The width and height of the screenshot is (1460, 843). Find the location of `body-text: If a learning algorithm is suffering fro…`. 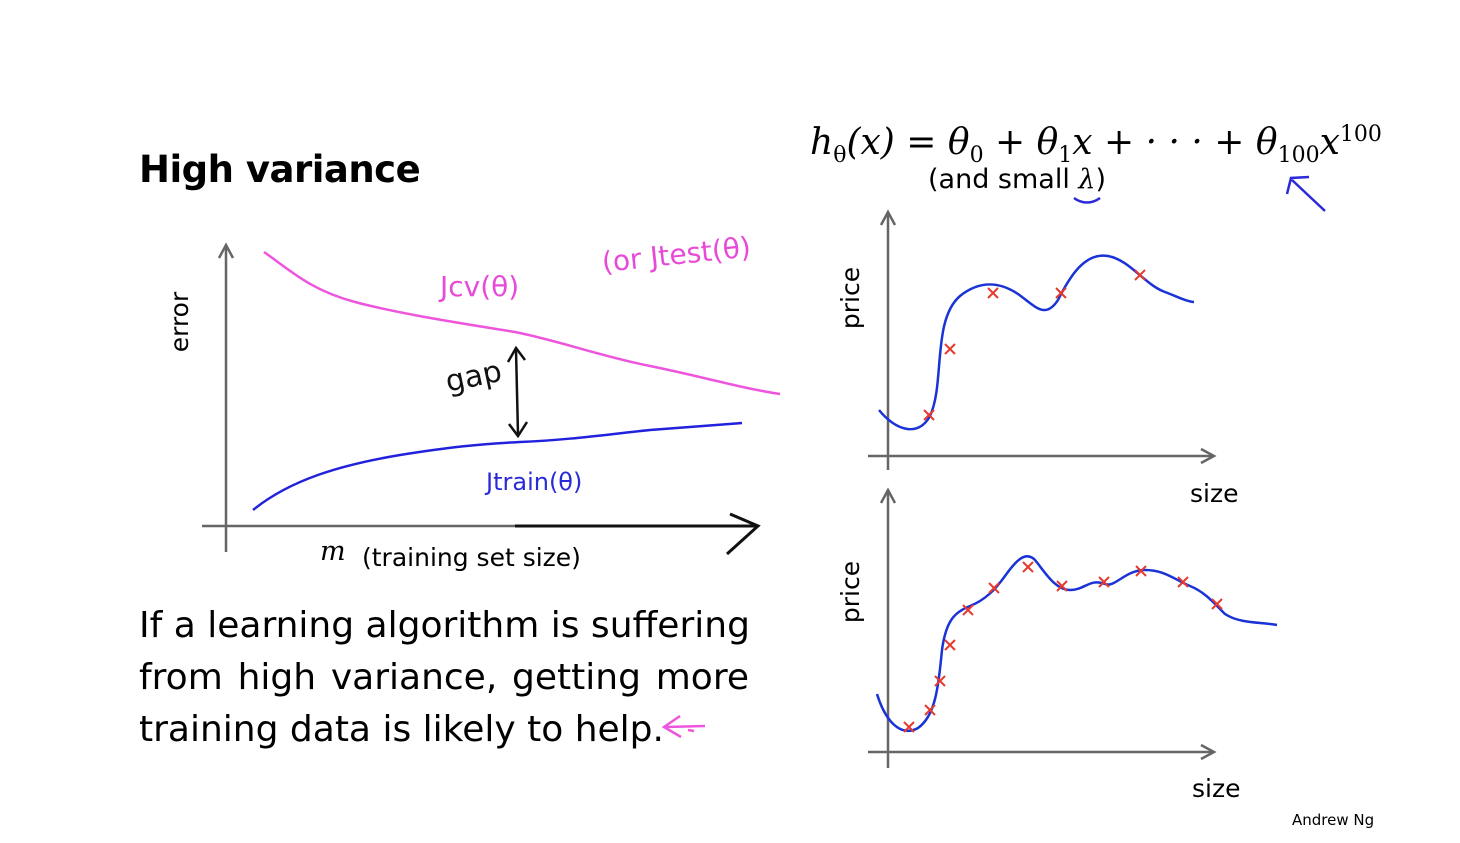

body-text: If a learning algorithm is suffering fro… is located at coordinates (444, 678).